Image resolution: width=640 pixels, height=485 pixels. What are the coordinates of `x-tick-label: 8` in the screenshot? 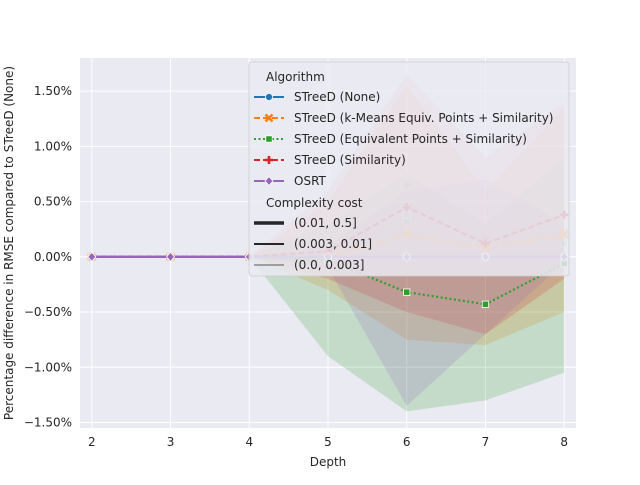 It's located at (564, 442).